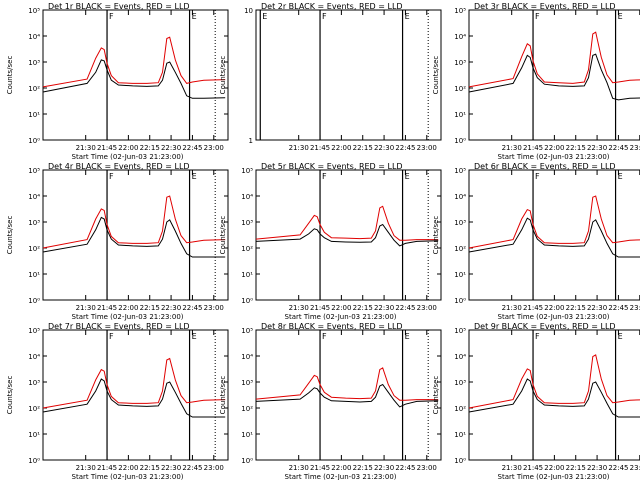 The width and height of the screenshot is (640, 480). I want to click on panel-title: Det 8r BLACK = Events, RED = LLD, so click(332, 326).